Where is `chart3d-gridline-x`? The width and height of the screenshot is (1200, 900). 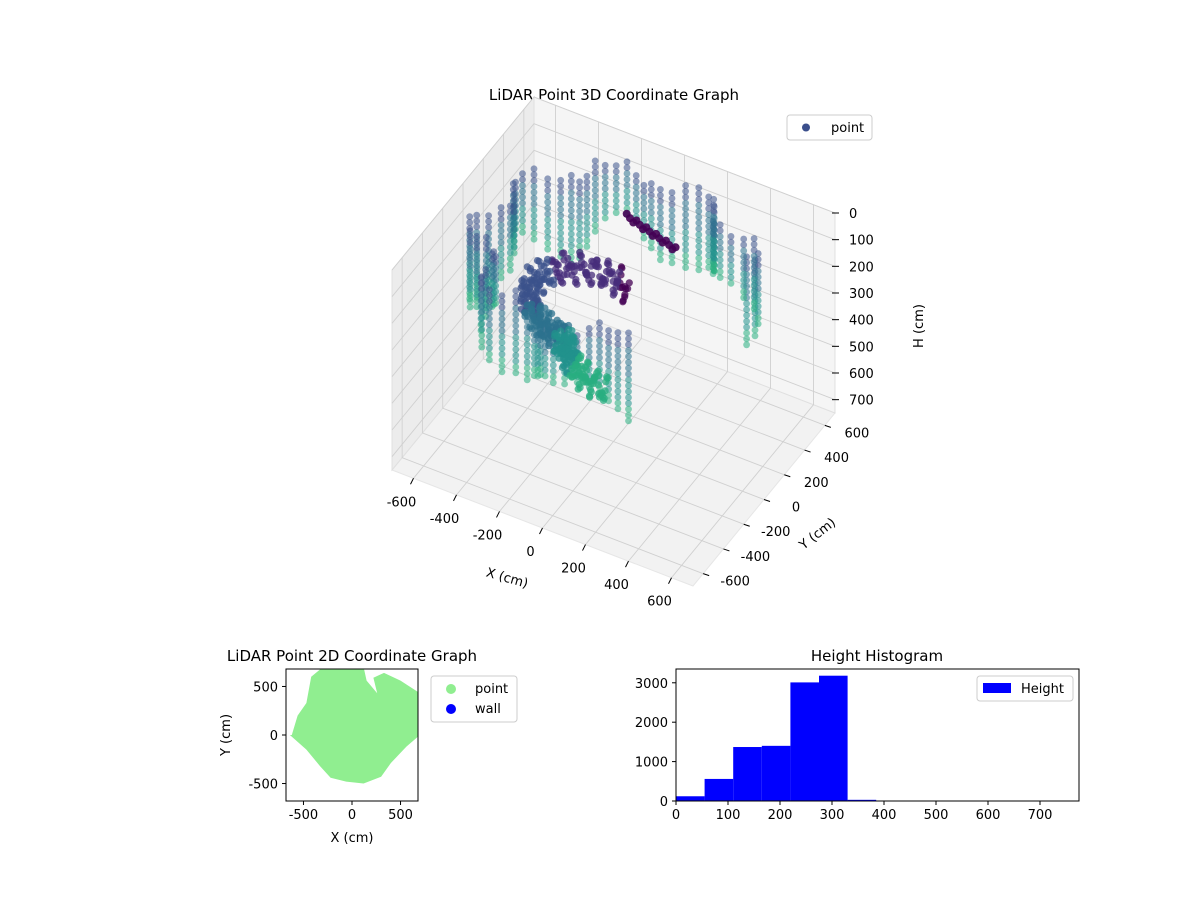 chart3d-gridline-x is located at coordinates (484, 292).